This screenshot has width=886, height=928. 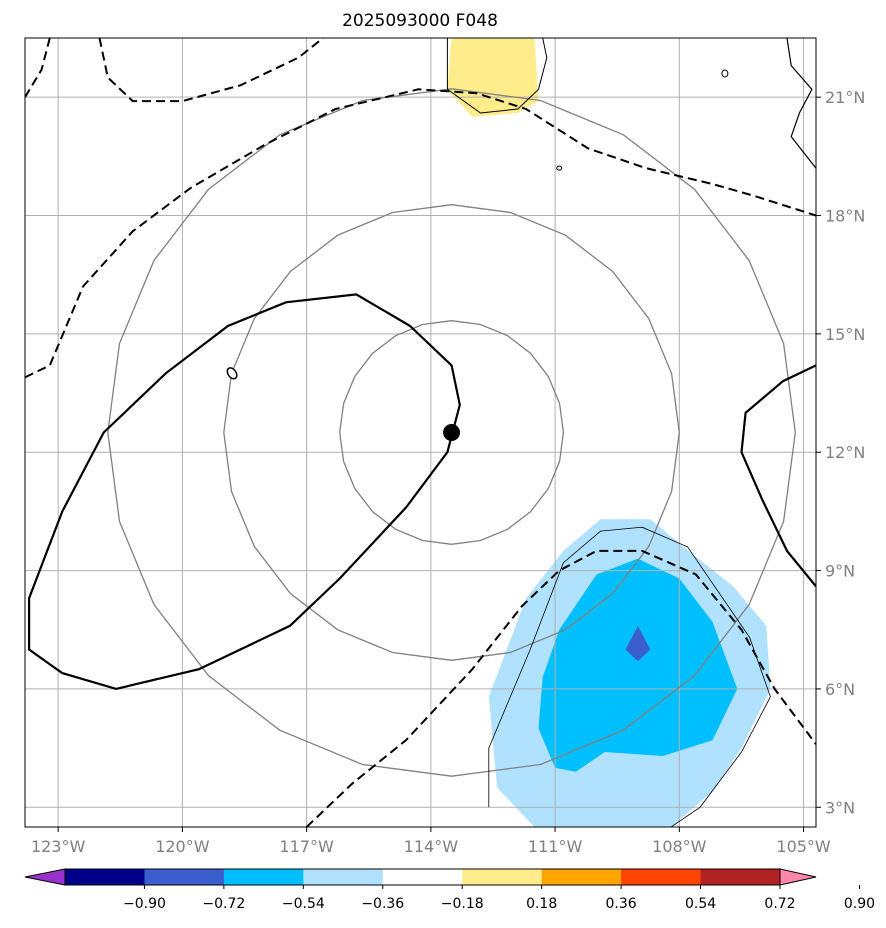 What do you see at coordinates (223, 904) in the screenshot?
I see `colorbar-tick-label: −0.72` at bounding box center [223, 904].